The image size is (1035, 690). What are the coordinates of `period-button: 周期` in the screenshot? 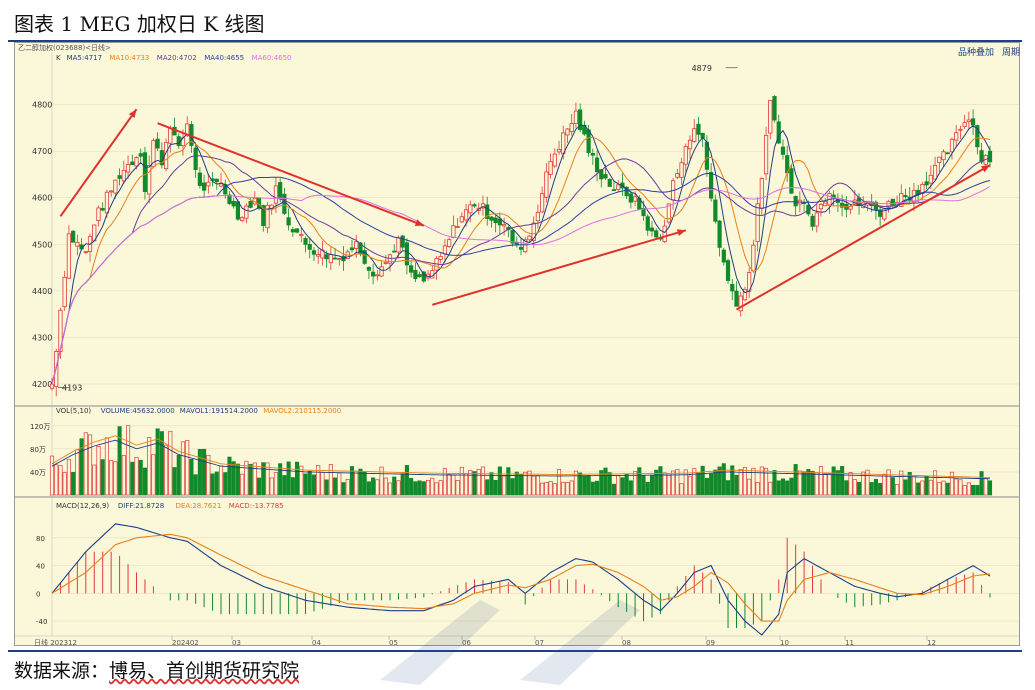 It's located at (1011, 53).